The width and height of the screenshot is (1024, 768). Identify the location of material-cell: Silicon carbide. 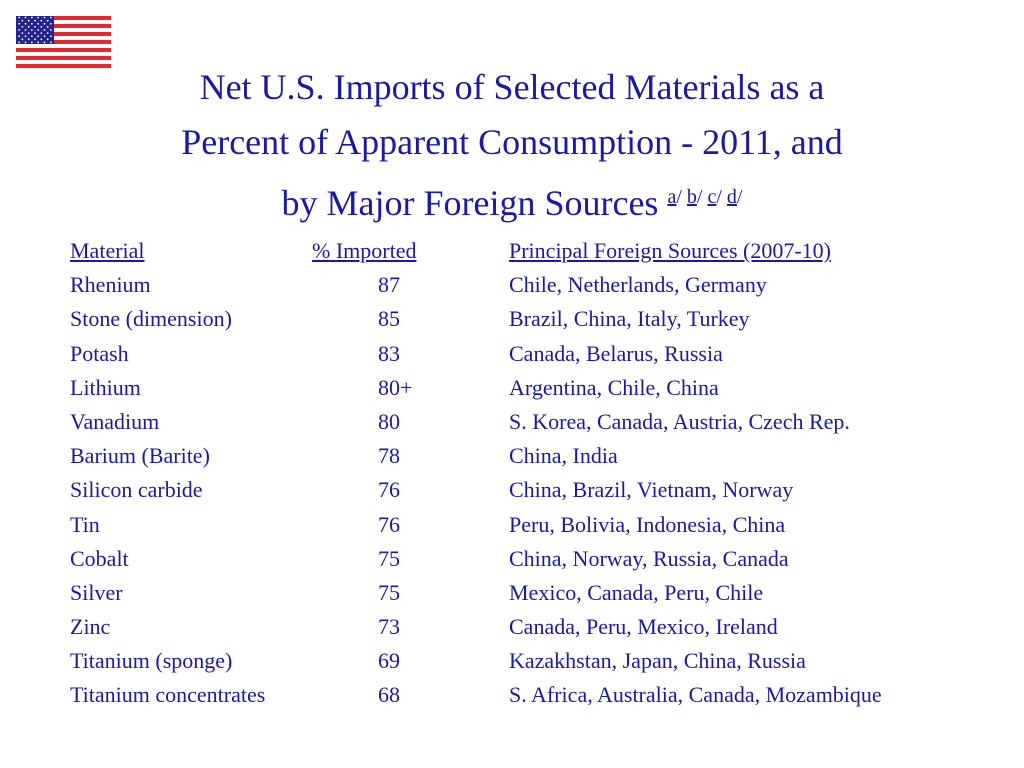
(136, 490).